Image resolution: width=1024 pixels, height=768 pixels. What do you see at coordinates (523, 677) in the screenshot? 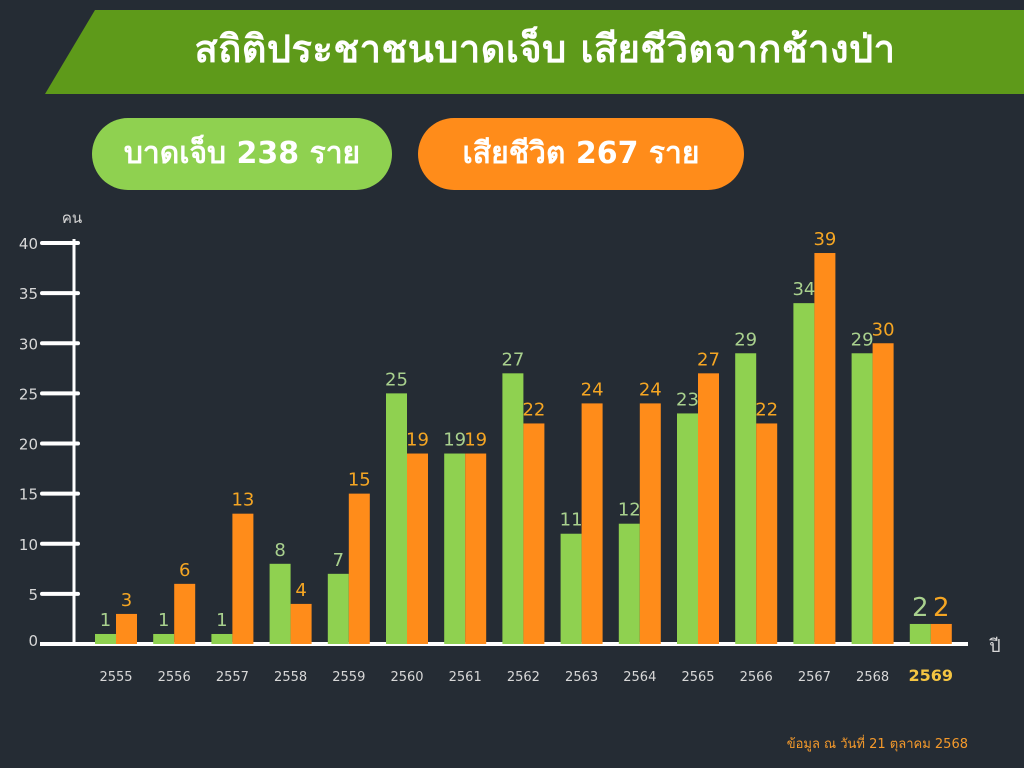
I see `x-tick-label-2562: 2562` at bounding box center [523, 677].